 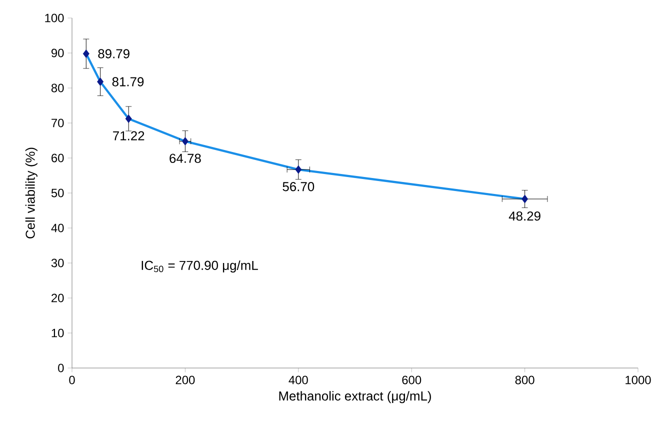 What do you see at coordinates (298, 187) in the screenshot?
I see `data-label: 56.70` at bounding box center [298, 187].